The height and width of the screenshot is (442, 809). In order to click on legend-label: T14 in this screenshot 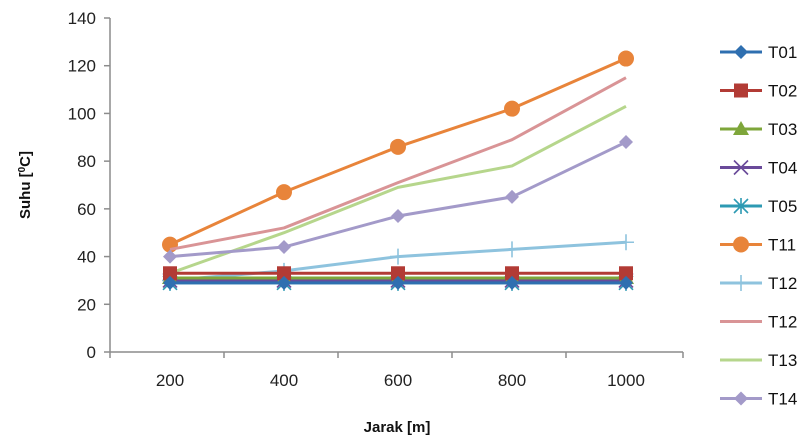, I will do `click(782, 399)`.